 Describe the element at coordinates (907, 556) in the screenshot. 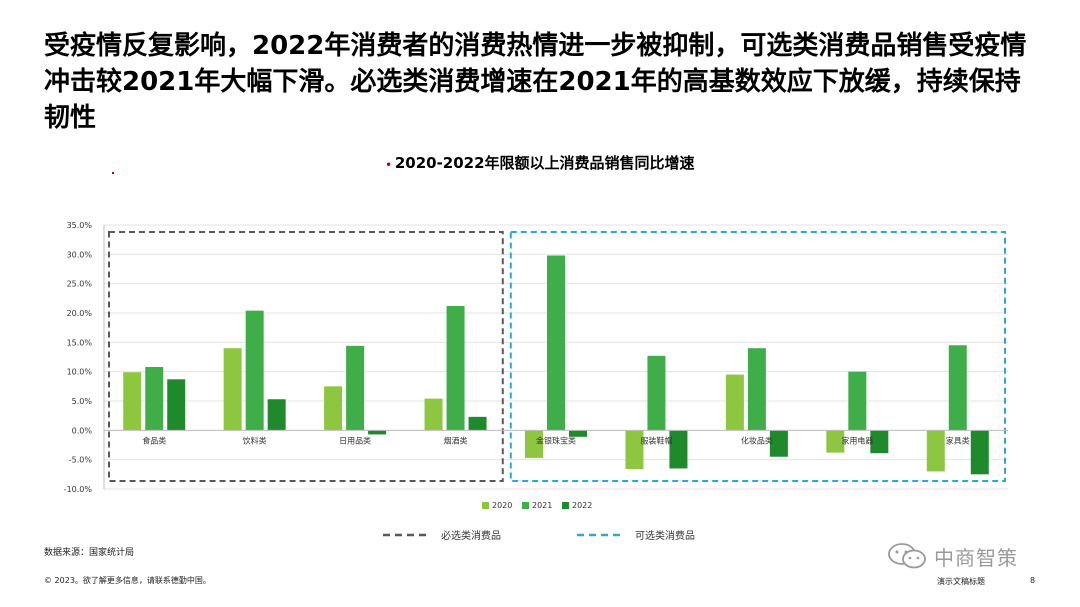

I see `wechat-icon` at that location.